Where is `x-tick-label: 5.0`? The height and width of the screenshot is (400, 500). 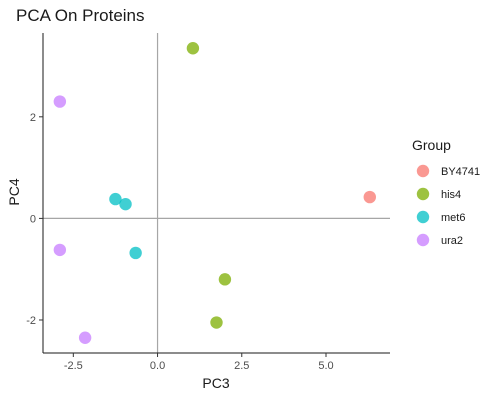 x-tick-label: 5.0 is located at coordinates (325, 366).